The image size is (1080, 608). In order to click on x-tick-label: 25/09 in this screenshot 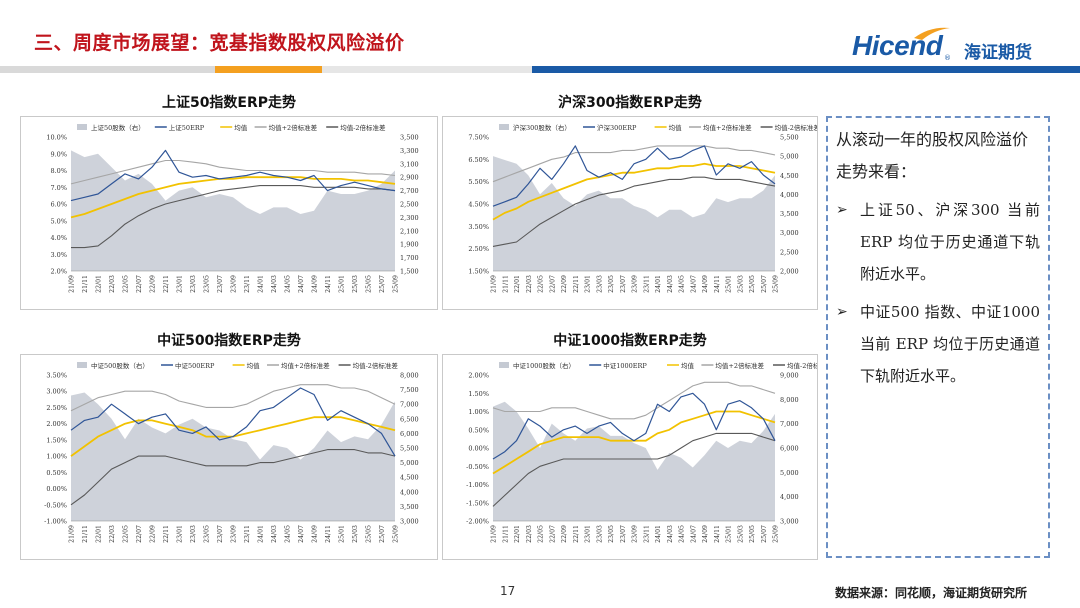, I will do `click(396, 284)`.